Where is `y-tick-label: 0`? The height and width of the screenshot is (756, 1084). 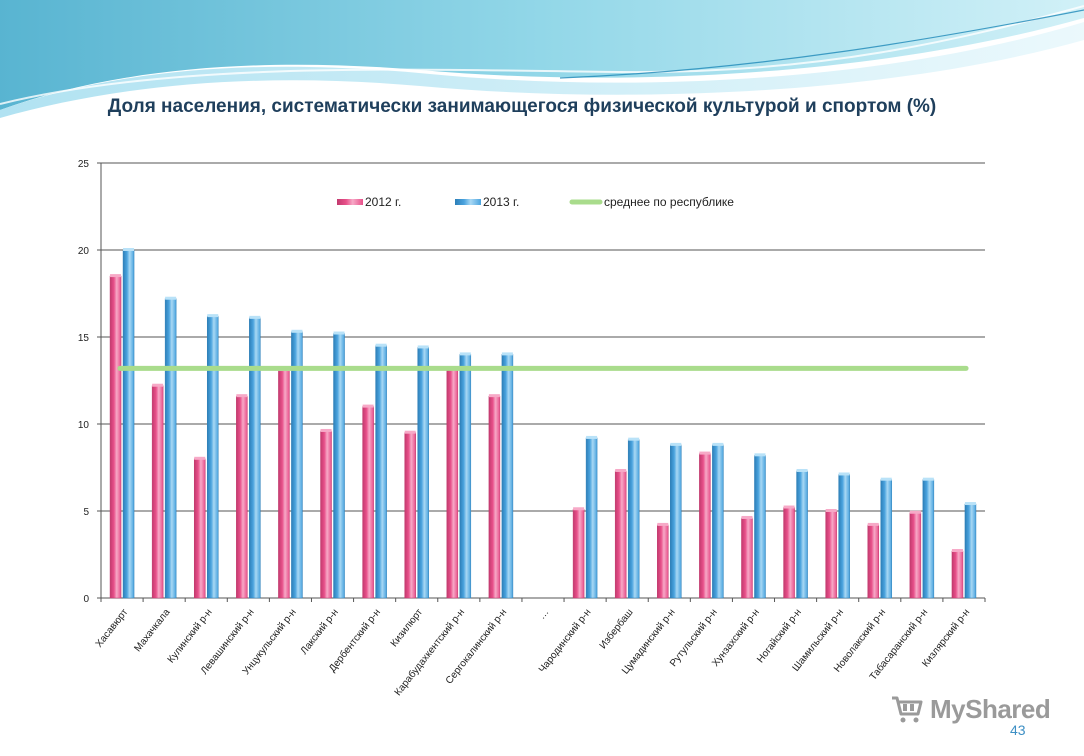
y-tick-label: 0 is located at coordinates (86, 599).